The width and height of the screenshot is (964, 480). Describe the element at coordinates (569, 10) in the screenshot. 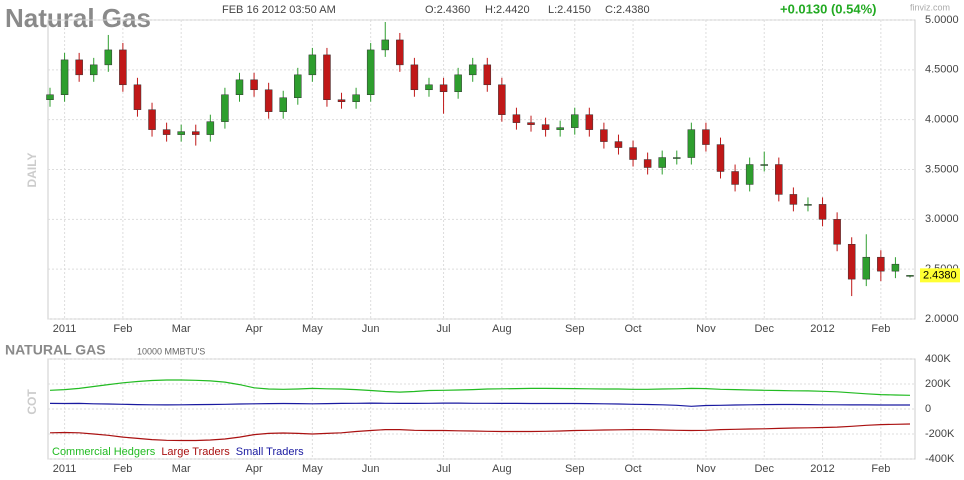

I see `low: L:2.4150` at that location.